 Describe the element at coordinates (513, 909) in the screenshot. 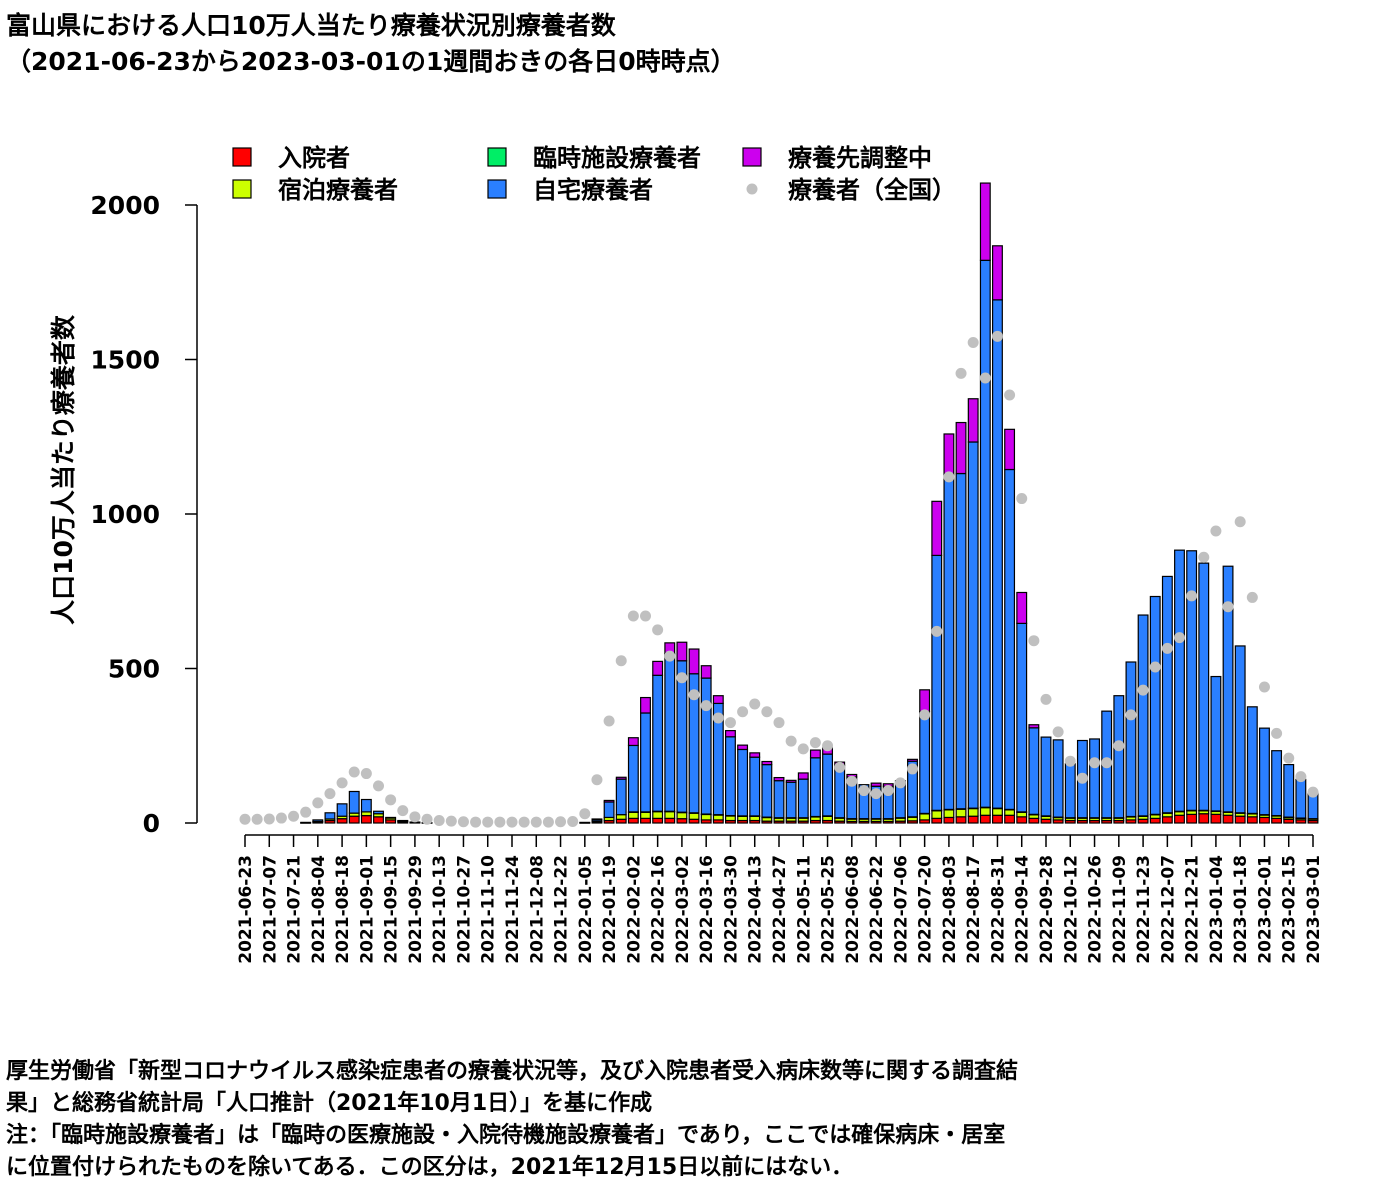

I see `x-tick-label: 2021-11-24` at that location.